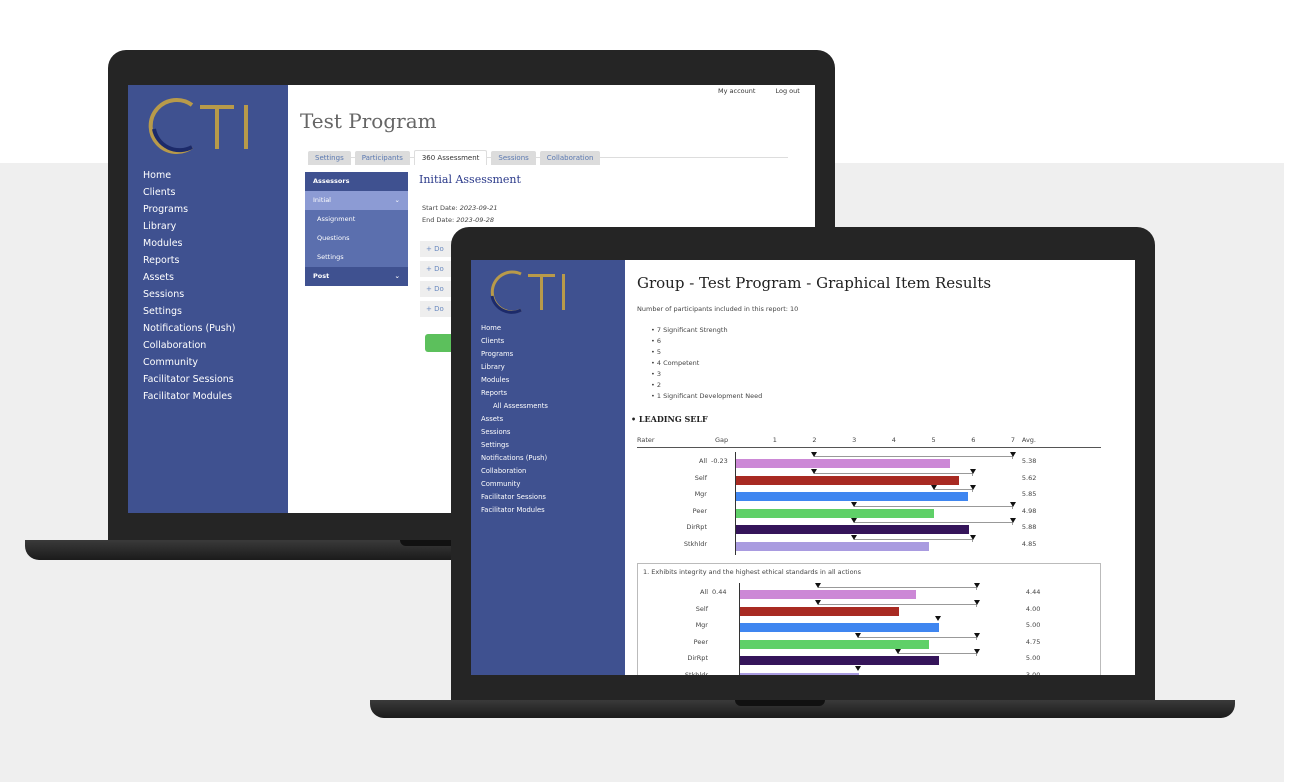 The height and width of the screenshot is (782, 1298). Describe the element at coordinates (933, 440) in the screenshot. I see `x-tick-label: 5` at that location.